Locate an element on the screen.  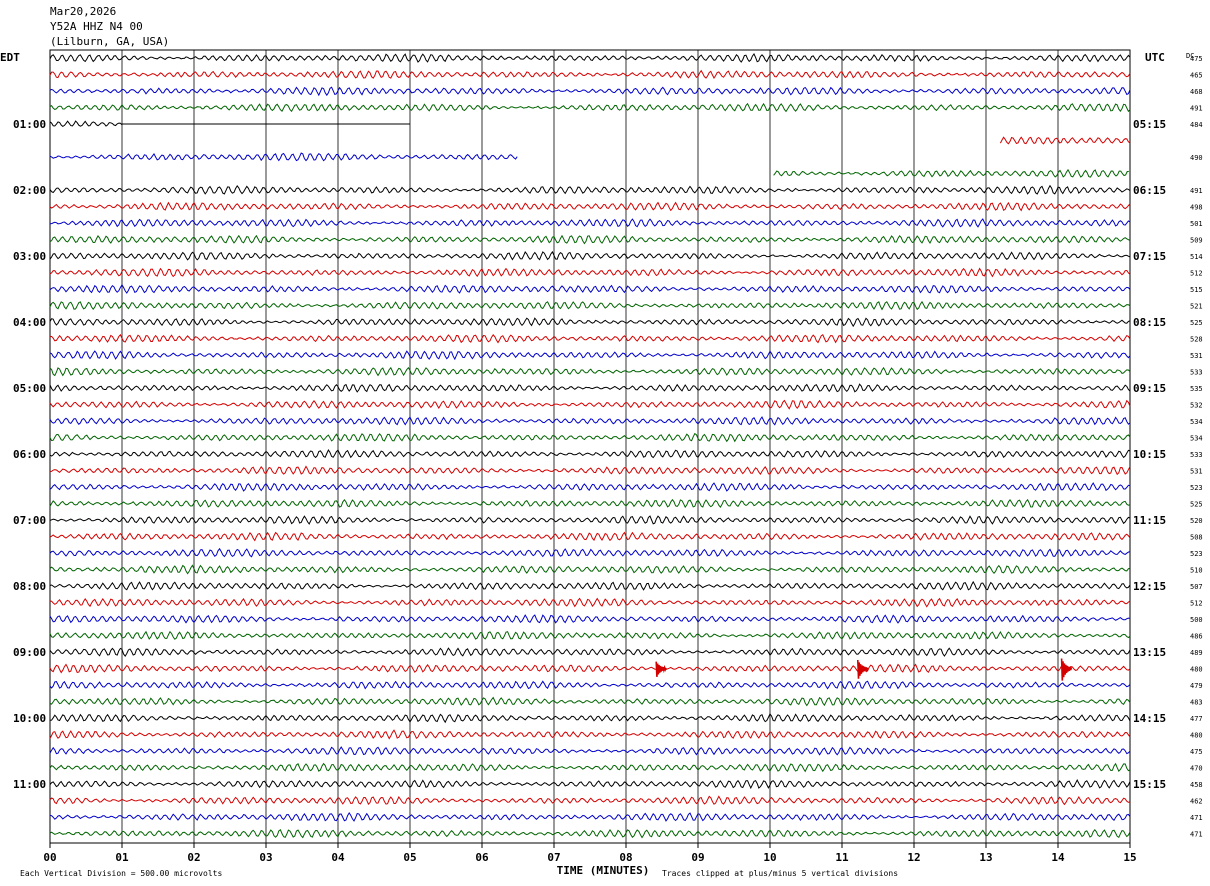
left-axis-title: EDT is located at coordinates (10, 57).